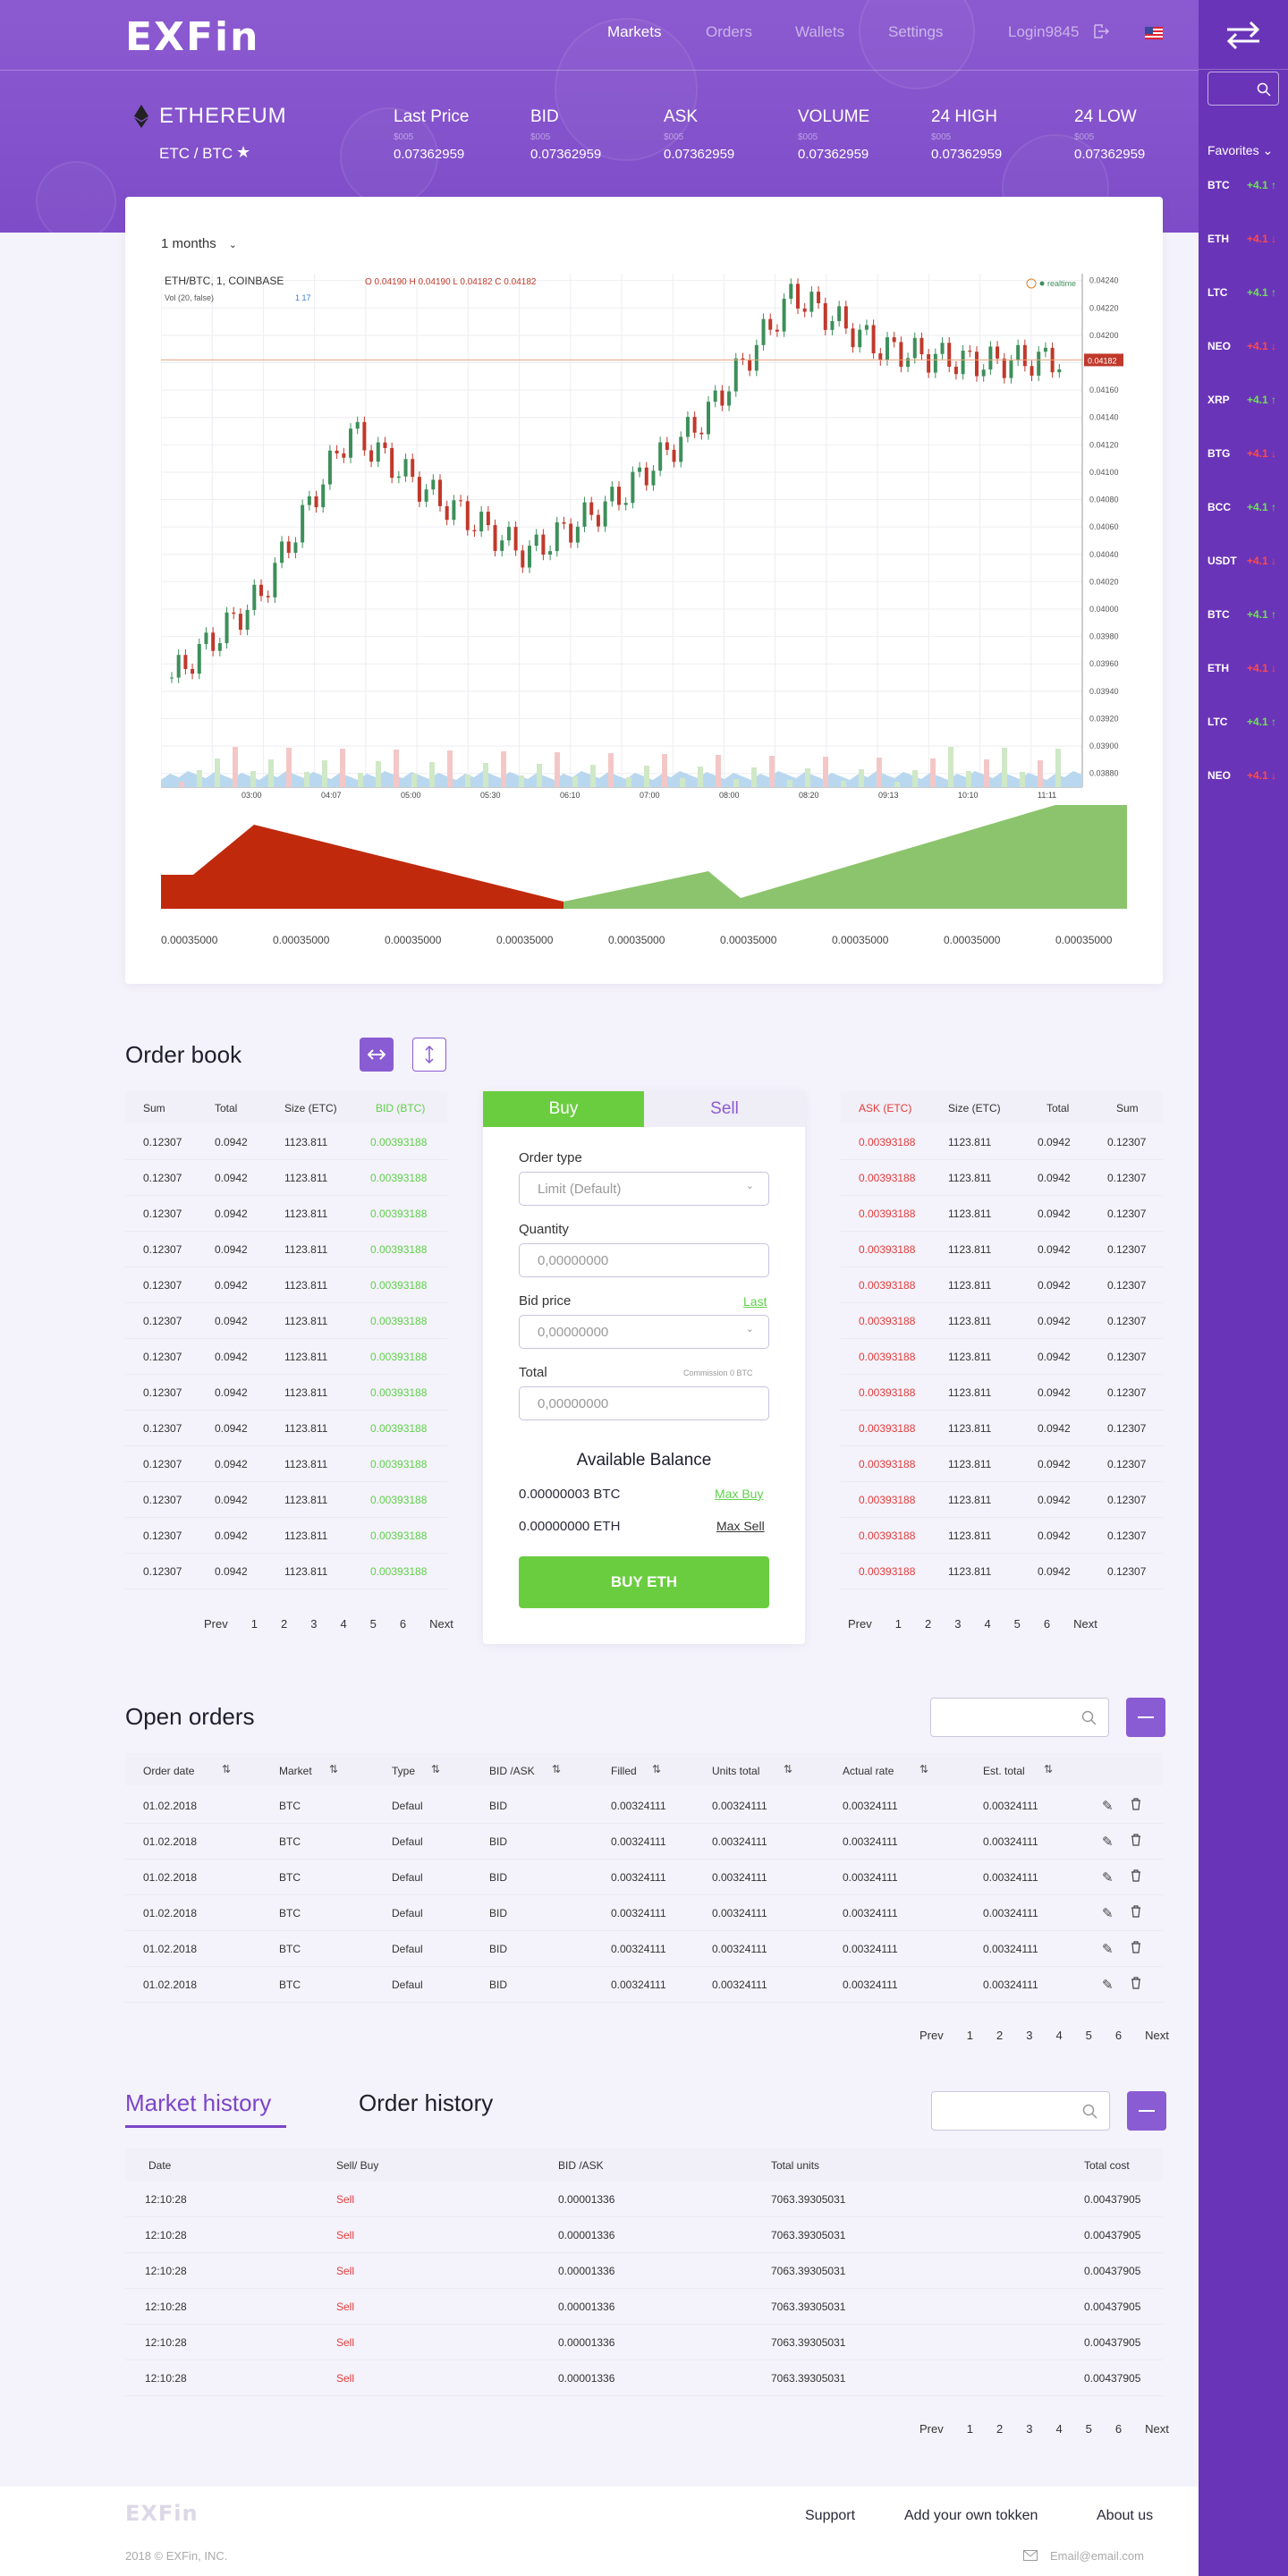 The width and height of the screenshot is (1288, 2576). Describe the element at coordinates (1125, 2515) in the screenshot. I see `footer-link-about: About us` at that location.